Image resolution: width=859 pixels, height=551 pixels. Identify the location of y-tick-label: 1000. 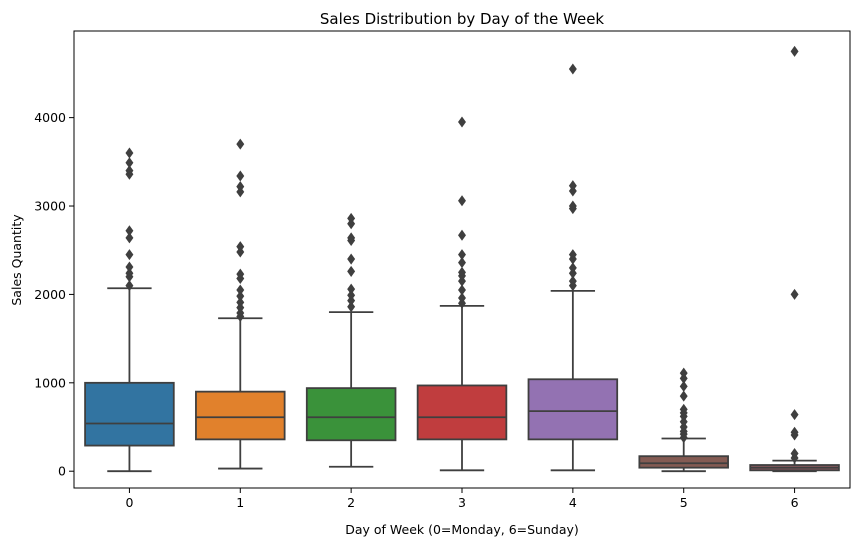
(50, 382).